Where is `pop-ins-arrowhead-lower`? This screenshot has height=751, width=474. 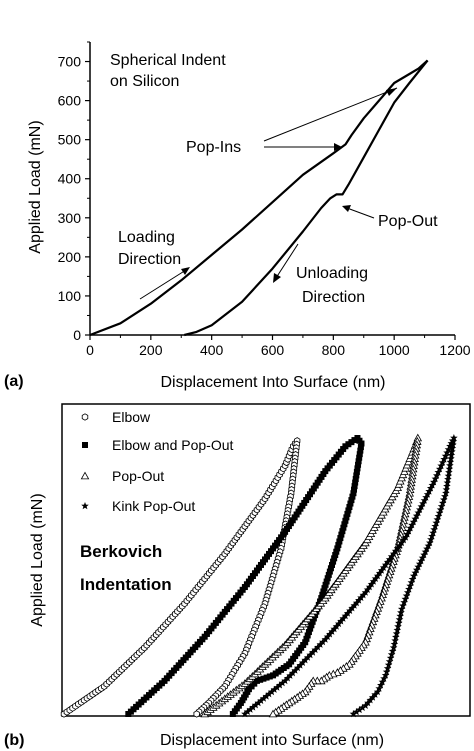 pop-ins-arrowhead-lower is located at coordinates (338, 147).